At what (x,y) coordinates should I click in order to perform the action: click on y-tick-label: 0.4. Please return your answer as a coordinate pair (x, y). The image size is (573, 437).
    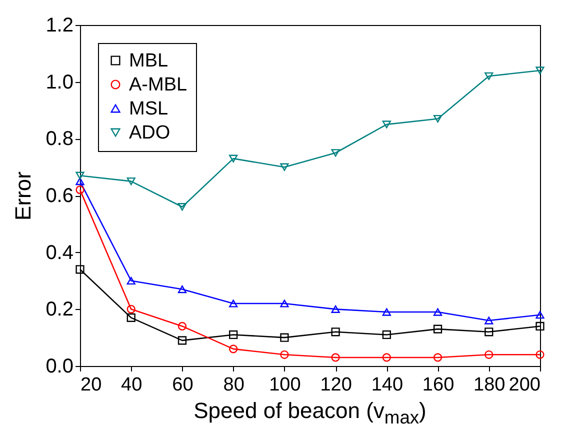
    Looking at the image, I should click on (60, 253).